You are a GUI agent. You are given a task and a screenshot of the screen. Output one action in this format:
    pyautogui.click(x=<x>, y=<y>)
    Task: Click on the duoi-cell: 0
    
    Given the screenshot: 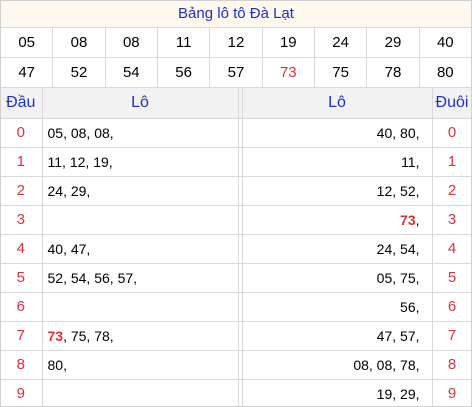 What is the action you would take?
    pyautogui.click(x=452, y=133)
    